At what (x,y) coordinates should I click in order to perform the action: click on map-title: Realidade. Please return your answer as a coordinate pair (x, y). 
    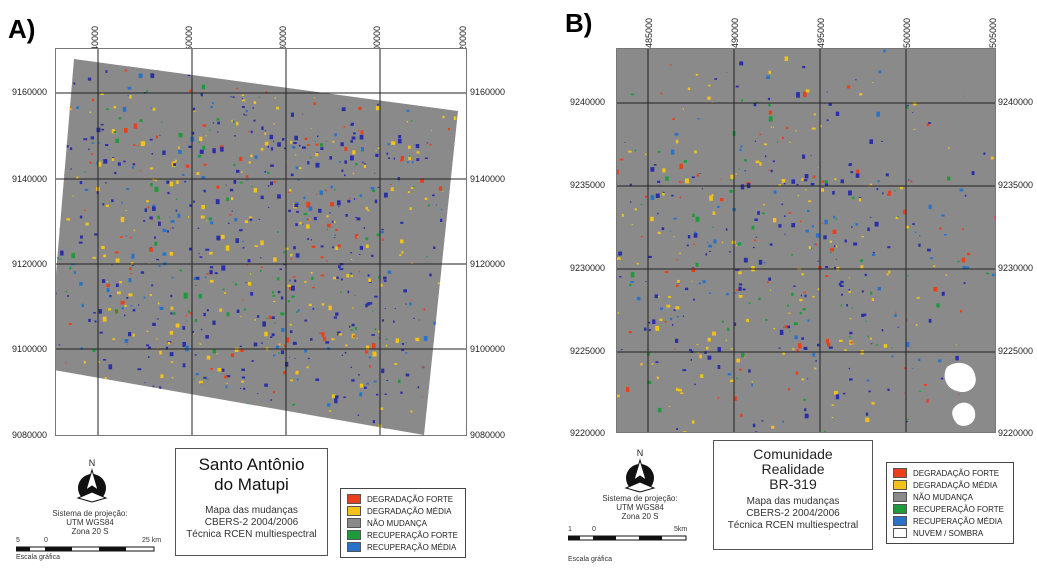
    Looking at the image, I should click on (793, 469).